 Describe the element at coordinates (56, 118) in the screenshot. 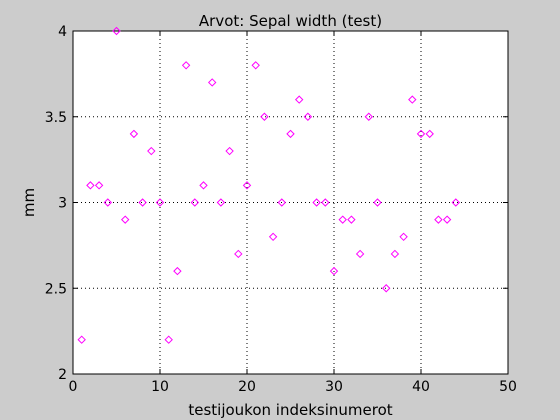

I see `y-tick-label: 3.5` at that location.